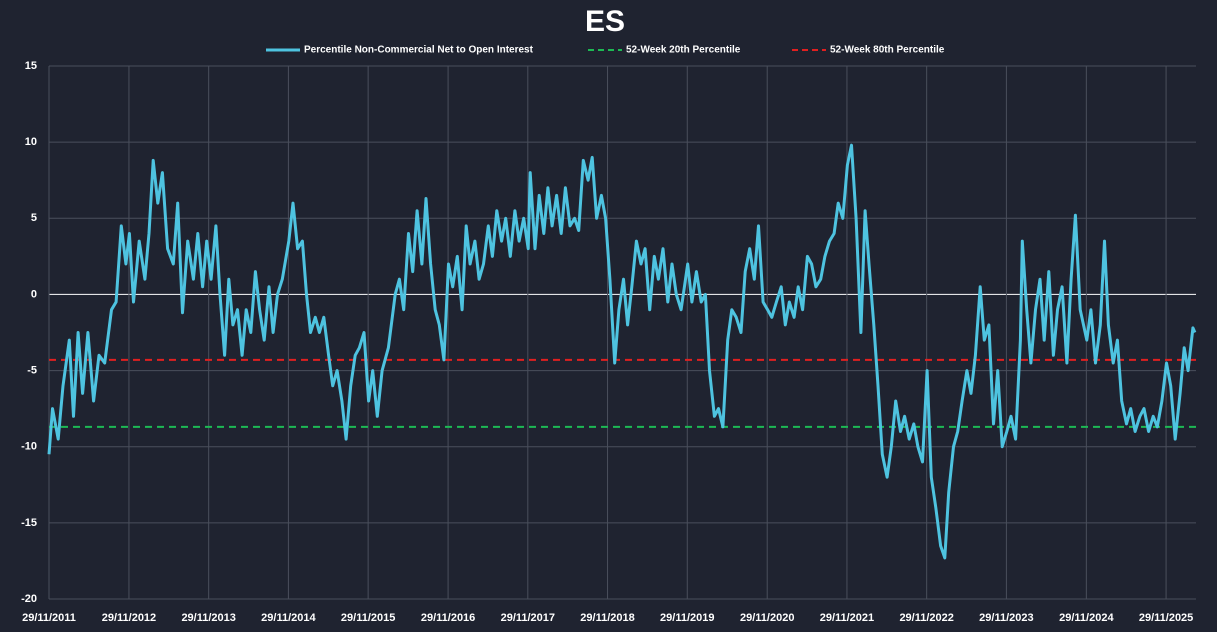  Describe the element at coordinates (29, 447) in the screenshot. I see `y-tick-label: -10` at that location.